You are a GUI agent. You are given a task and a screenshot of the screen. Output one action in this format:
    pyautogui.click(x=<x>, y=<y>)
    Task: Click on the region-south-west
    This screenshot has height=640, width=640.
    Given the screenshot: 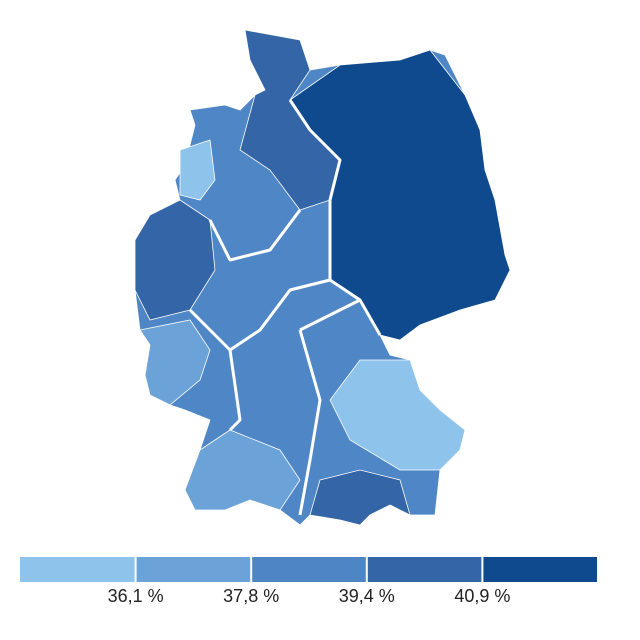 What is the action you would take?
    pyautogui.click(x=175, y=362)
    